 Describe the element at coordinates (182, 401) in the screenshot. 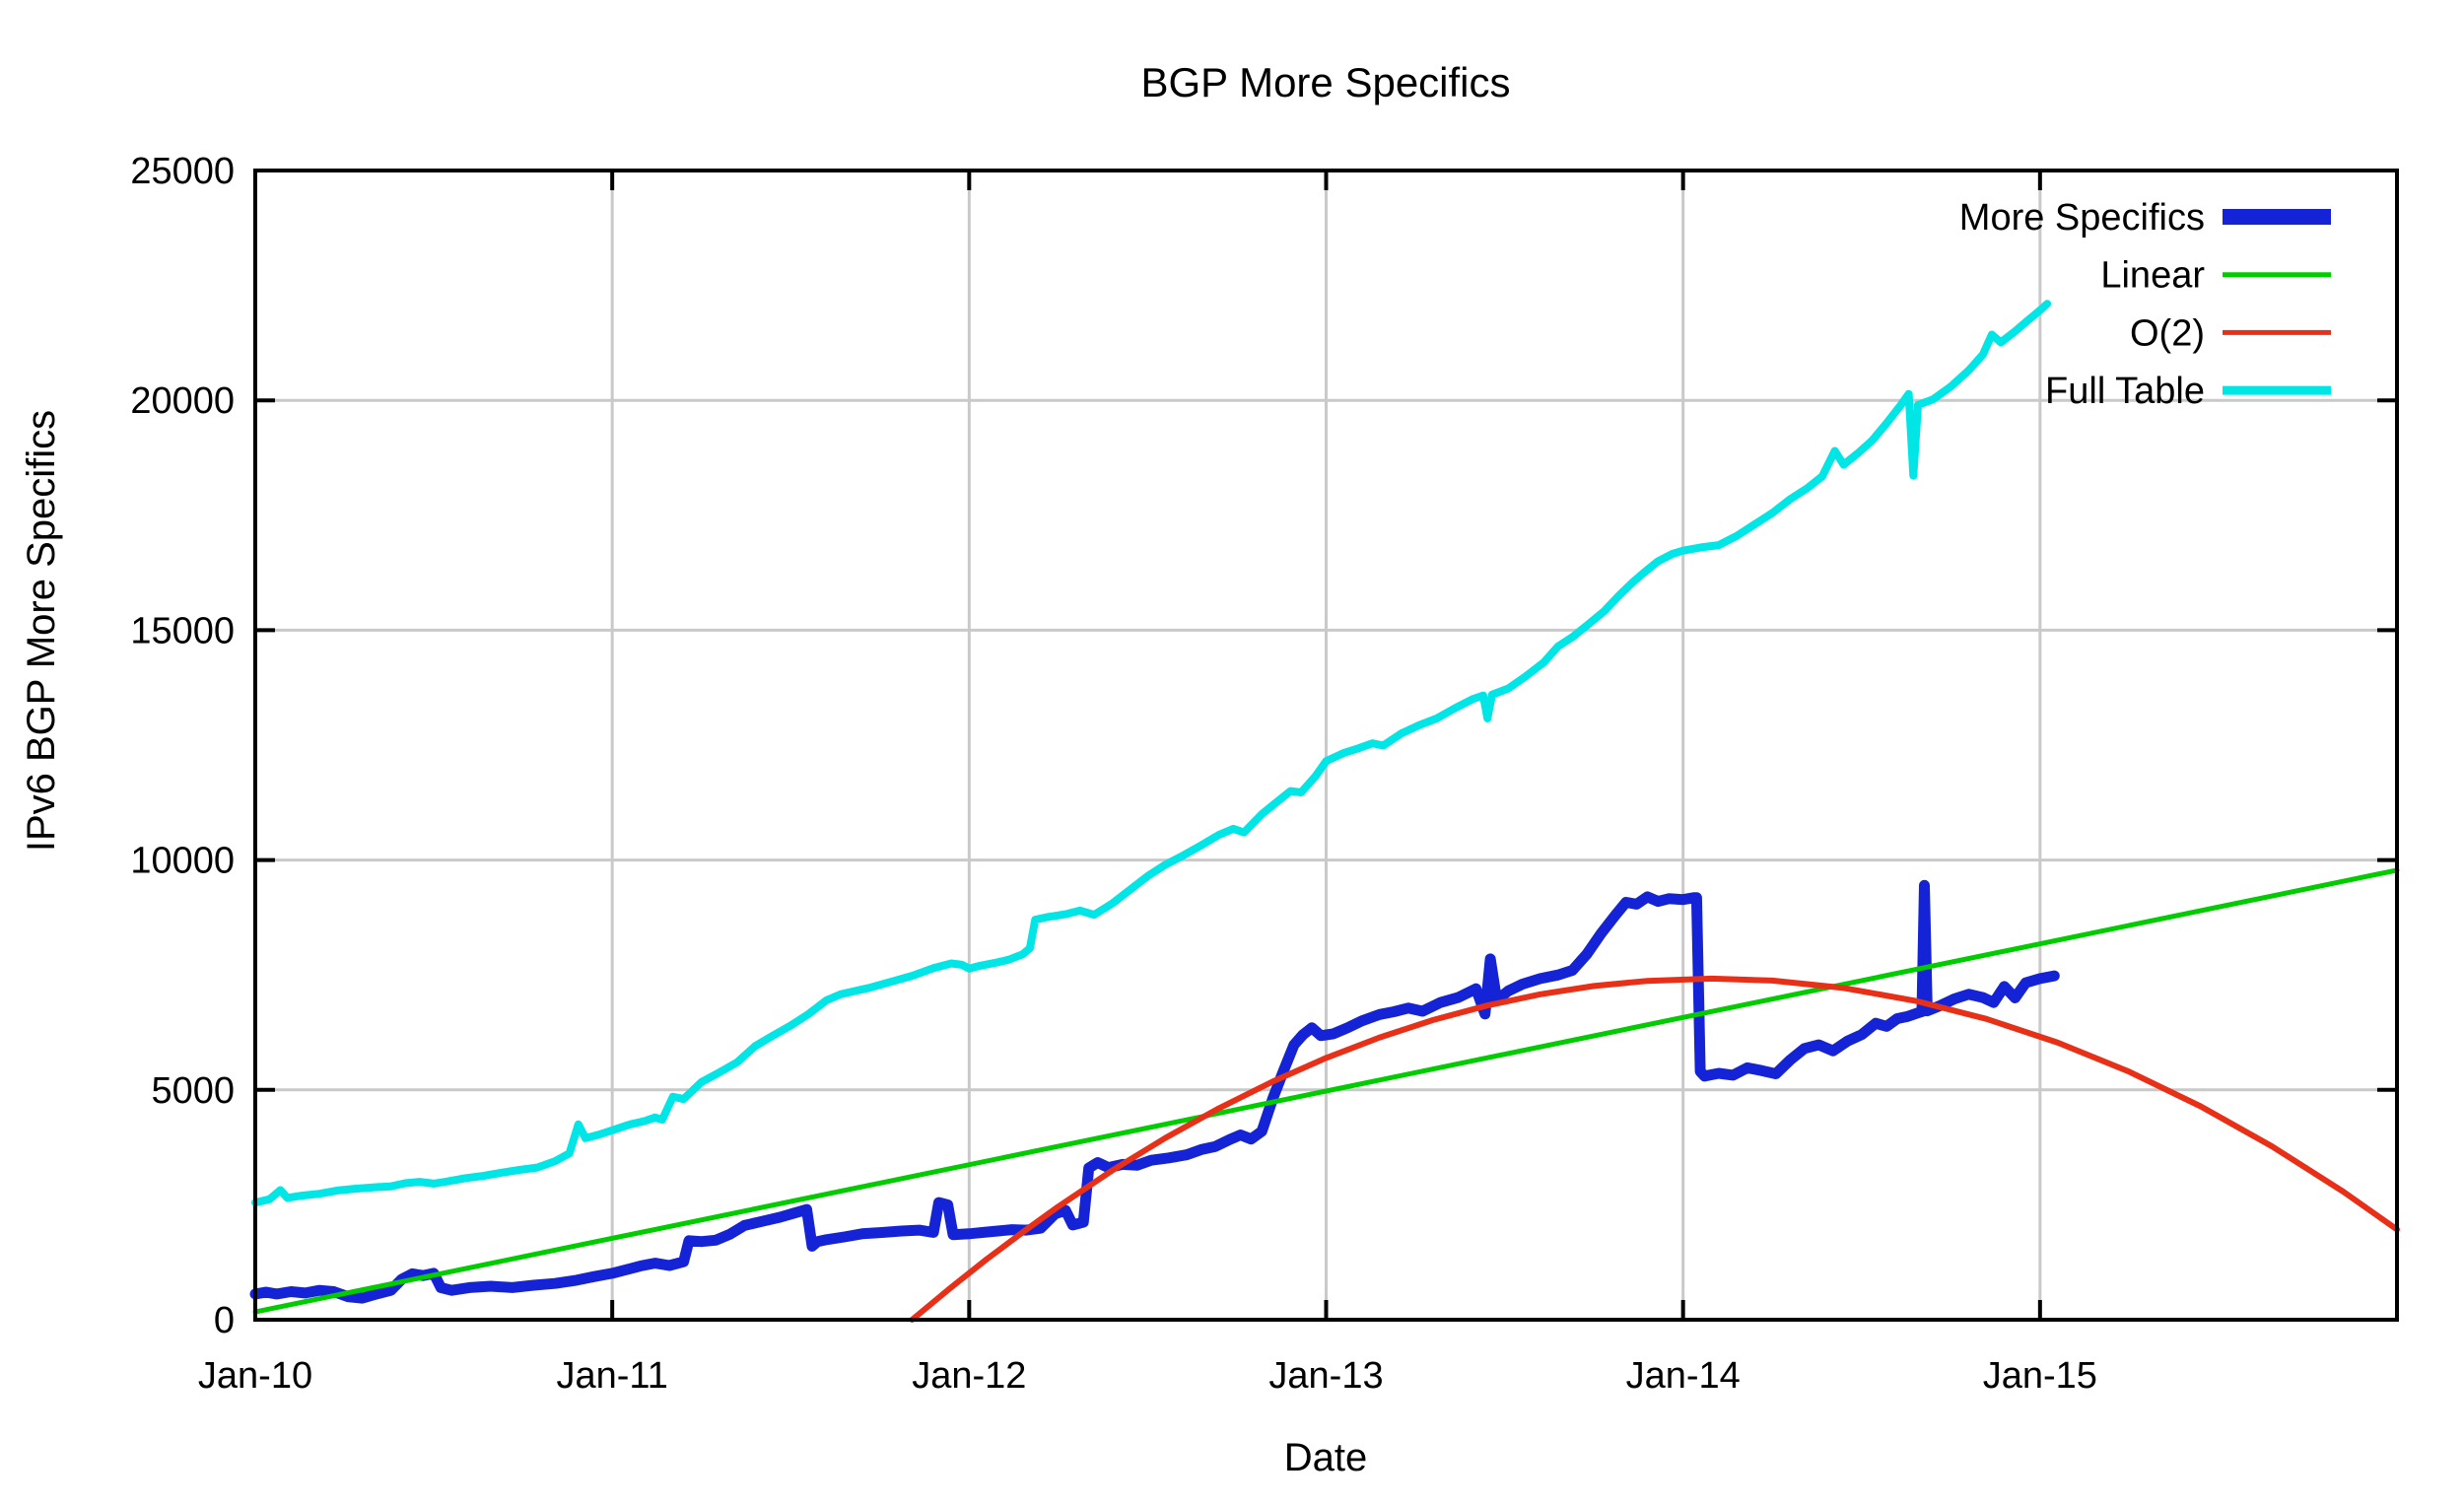

I see `y-tick-label-20000: 20000` at that location.